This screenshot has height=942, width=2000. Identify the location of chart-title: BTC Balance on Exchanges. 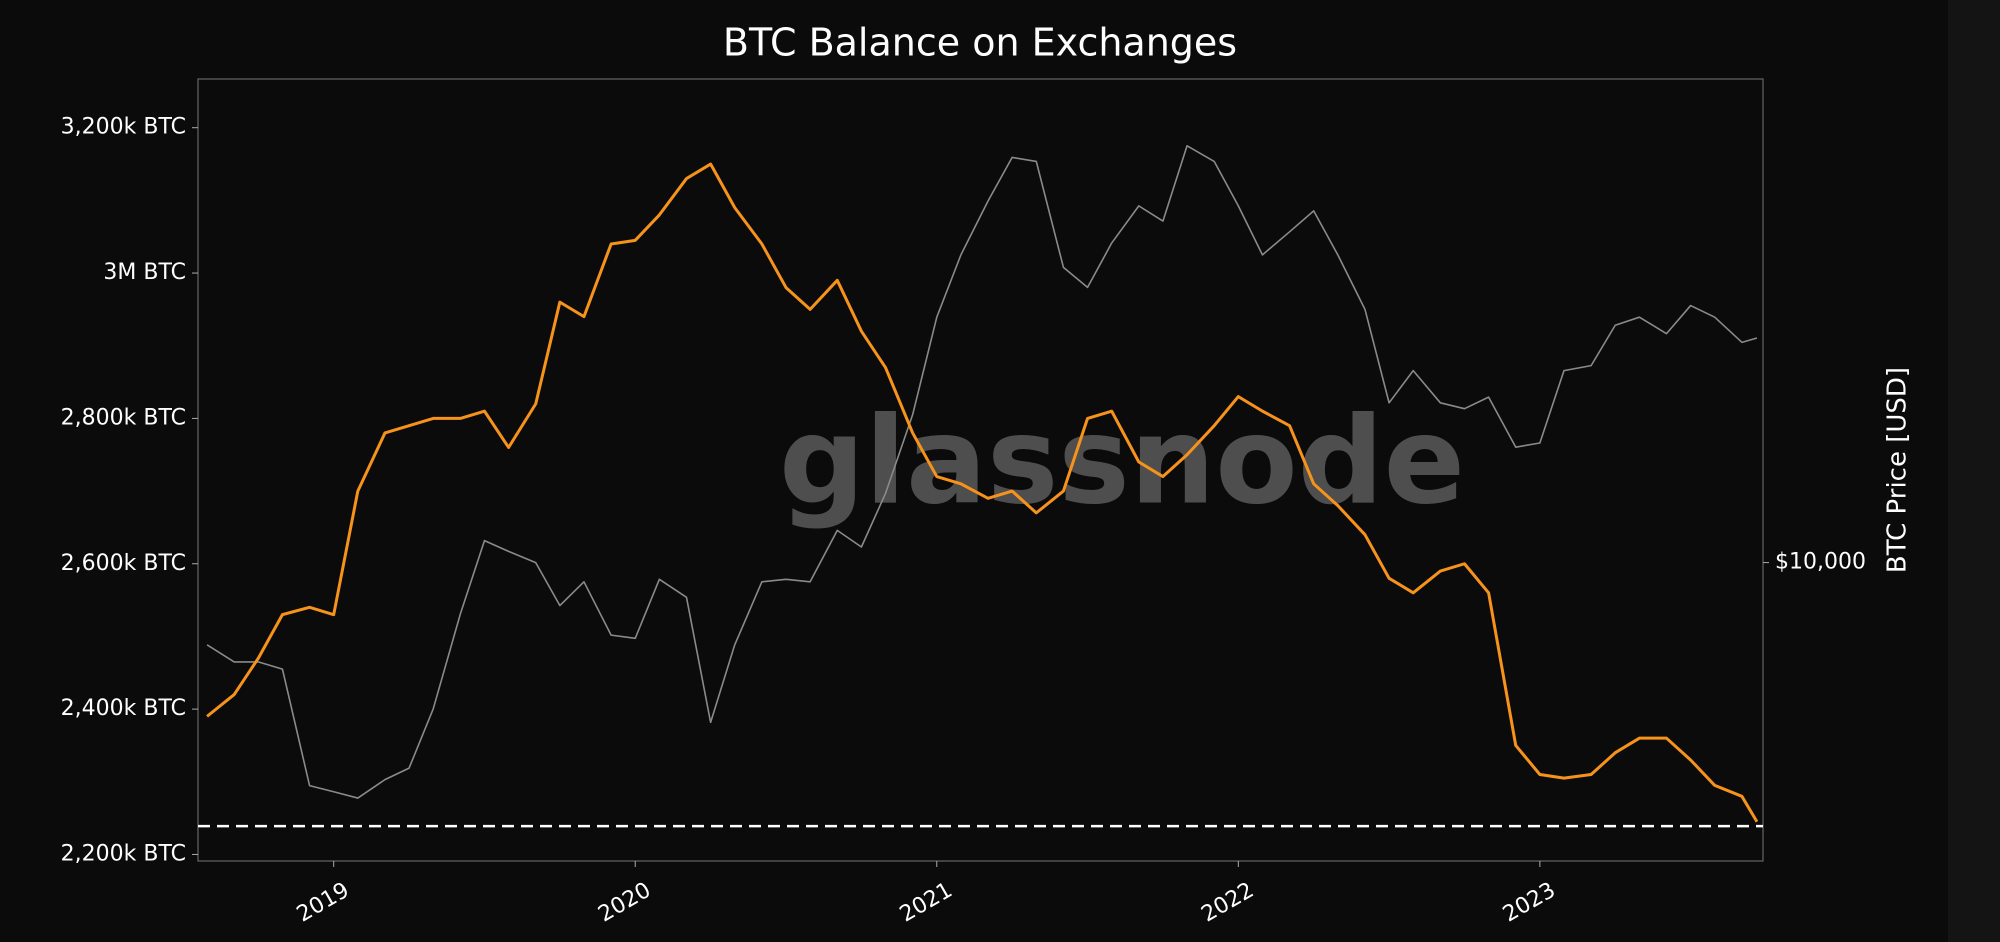
(980, 43).